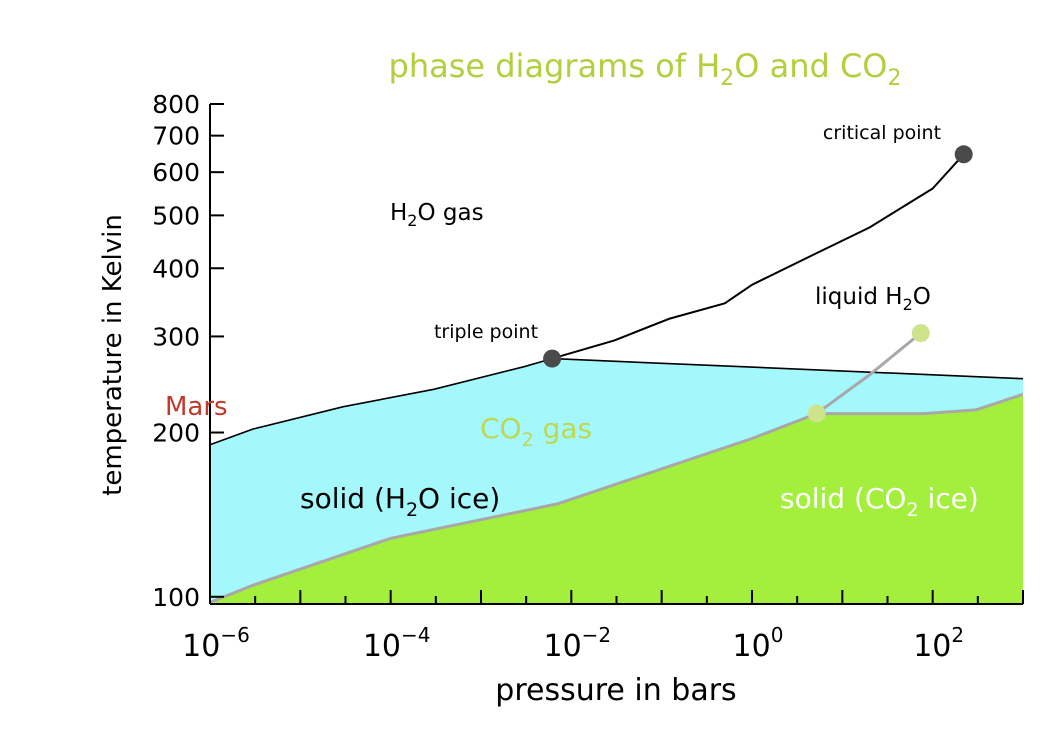 Image resolution: width=1050 pixels, height=750 pixels. I want to click on x-axis-label: pressure in bars, so click(615, 690).